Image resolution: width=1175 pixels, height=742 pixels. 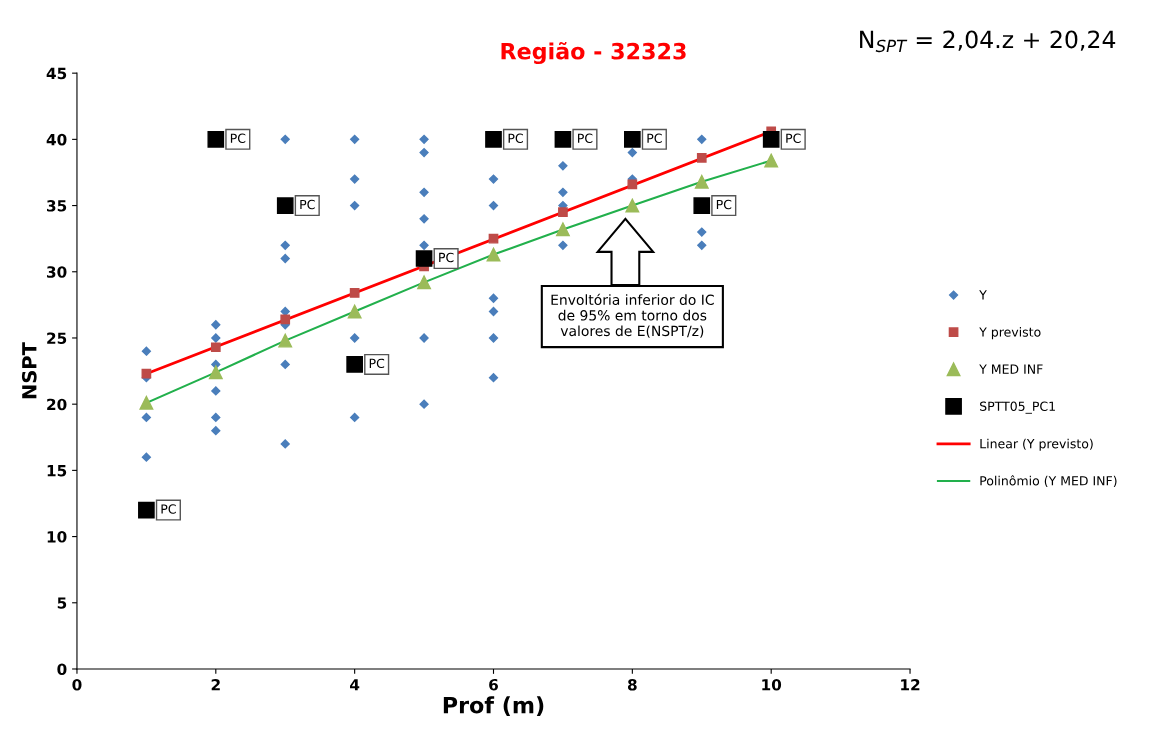 I want to click on y-tick-label: 40, so click(x=56, y=139).